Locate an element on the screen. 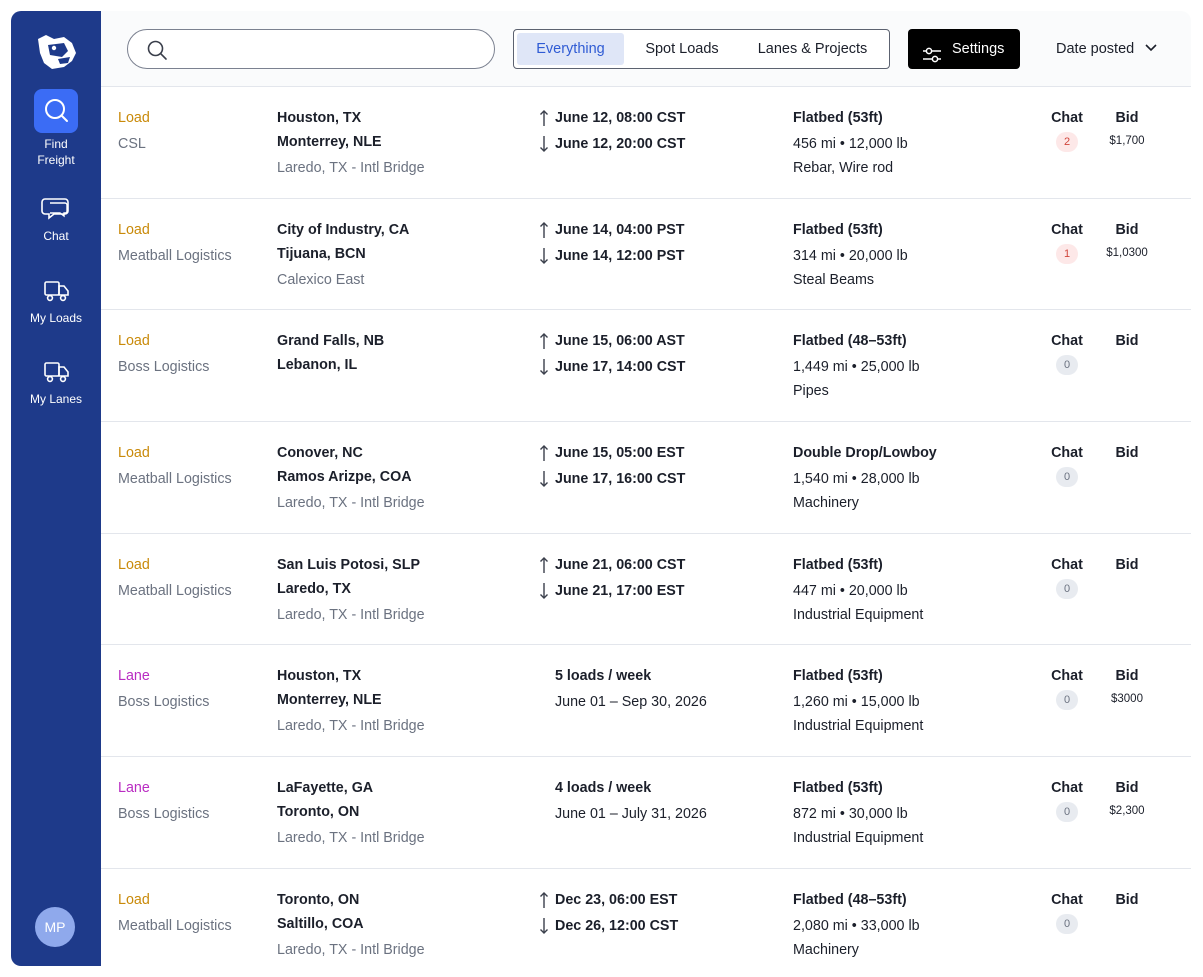  search-input is located at coordinates (330, 49).